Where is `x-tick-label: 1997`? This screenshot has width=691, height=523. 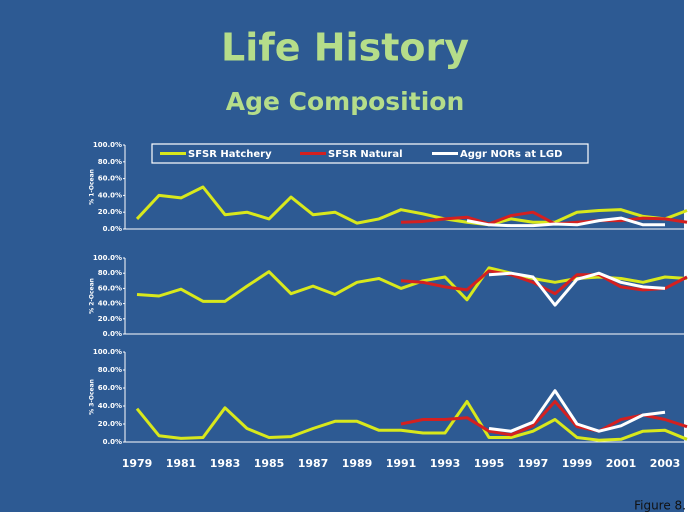
x-tick-label: 1997 is located at coordinates (533, 463).